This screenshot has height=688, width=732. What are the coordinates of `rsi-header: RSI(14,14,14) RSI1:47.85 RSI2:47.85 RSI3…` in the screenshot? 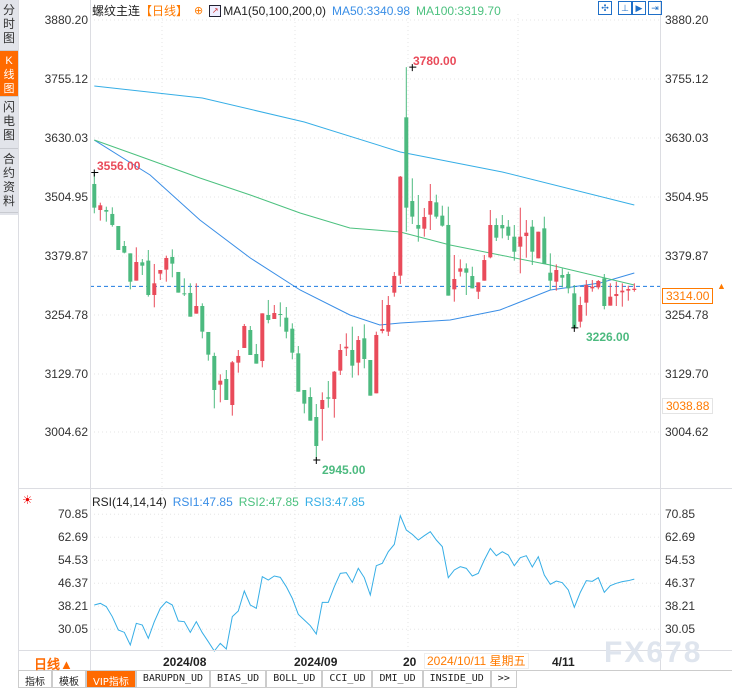 It's located at (228, 502).